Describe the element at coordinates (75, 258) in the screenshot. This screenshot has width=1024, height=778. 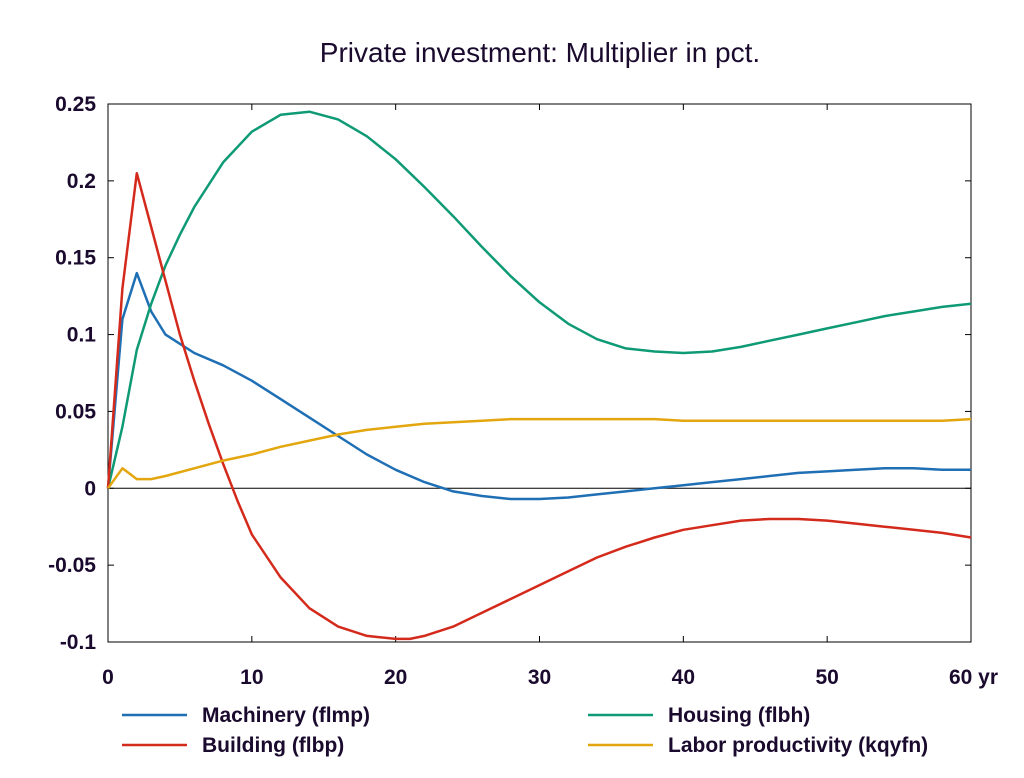
I see `y-tick-label: 0.15` at that location.